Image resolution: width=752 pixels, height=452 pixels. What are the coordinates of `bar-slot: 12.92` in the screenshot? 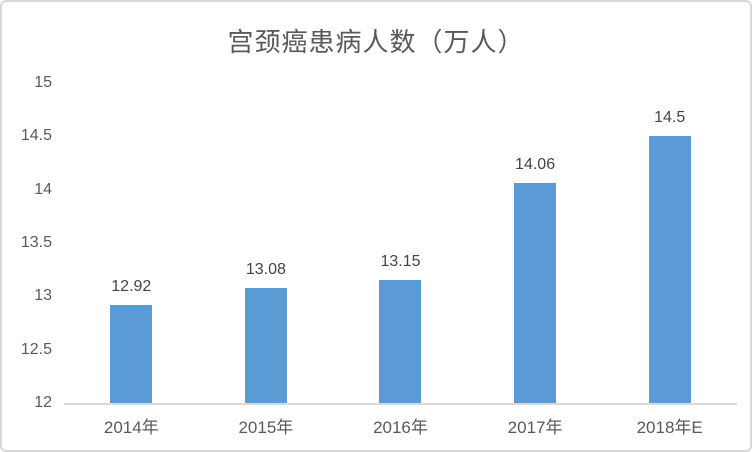 It's located at (131, 243).